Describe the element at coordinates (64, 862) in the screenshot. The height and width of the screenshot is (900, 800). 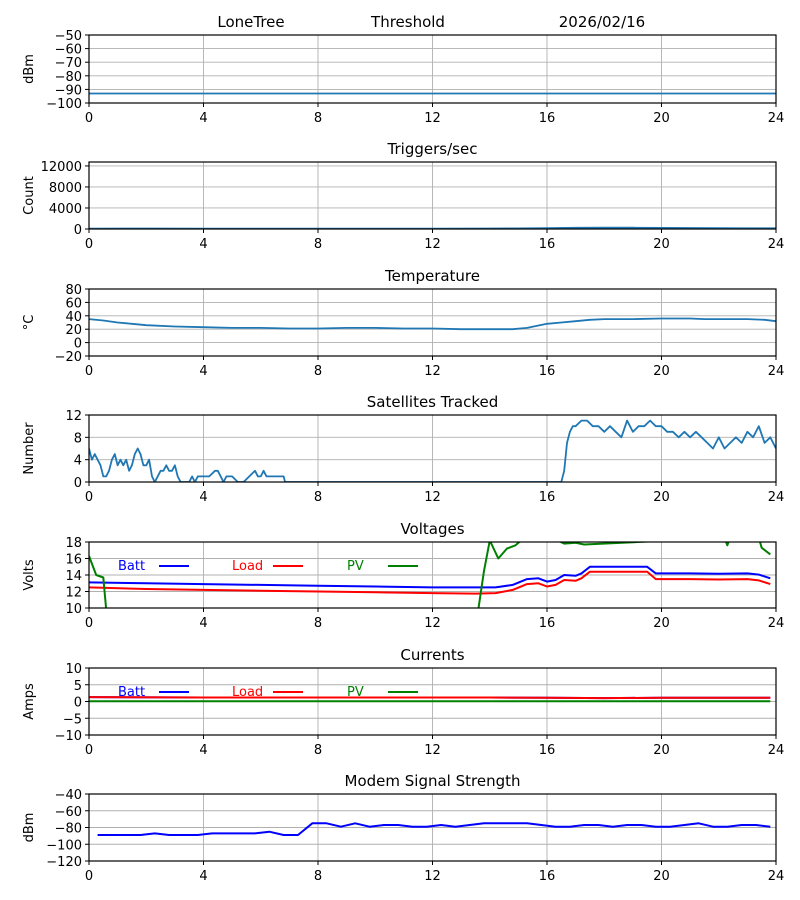
I see `y-tick-label: −120` at that location.